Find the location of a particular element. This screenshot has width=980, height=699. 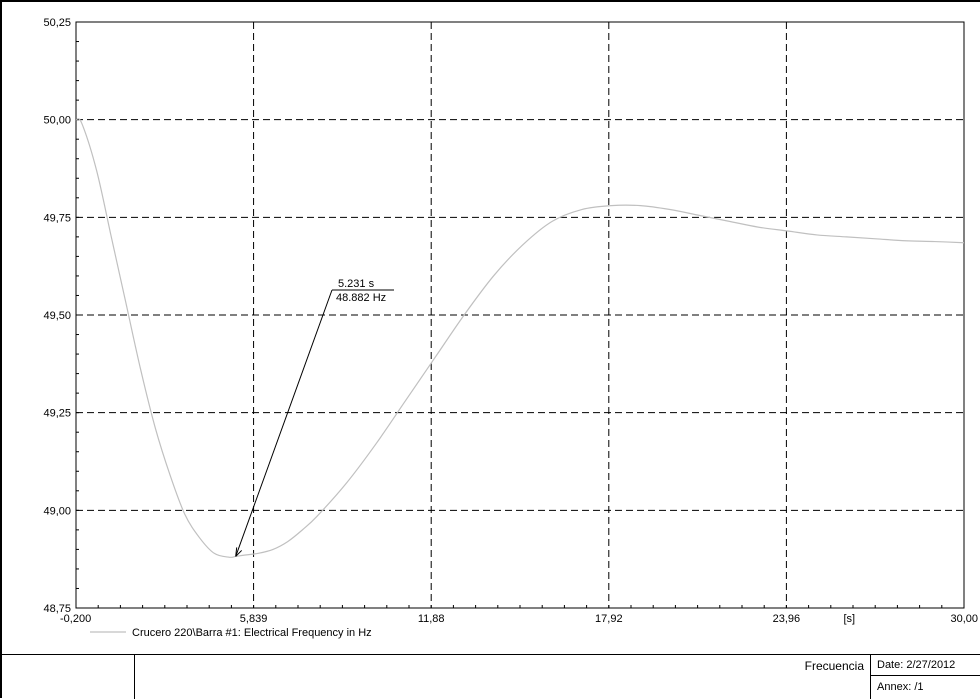

x-tick-label: 17,92 is located at coordinates (609, 619).